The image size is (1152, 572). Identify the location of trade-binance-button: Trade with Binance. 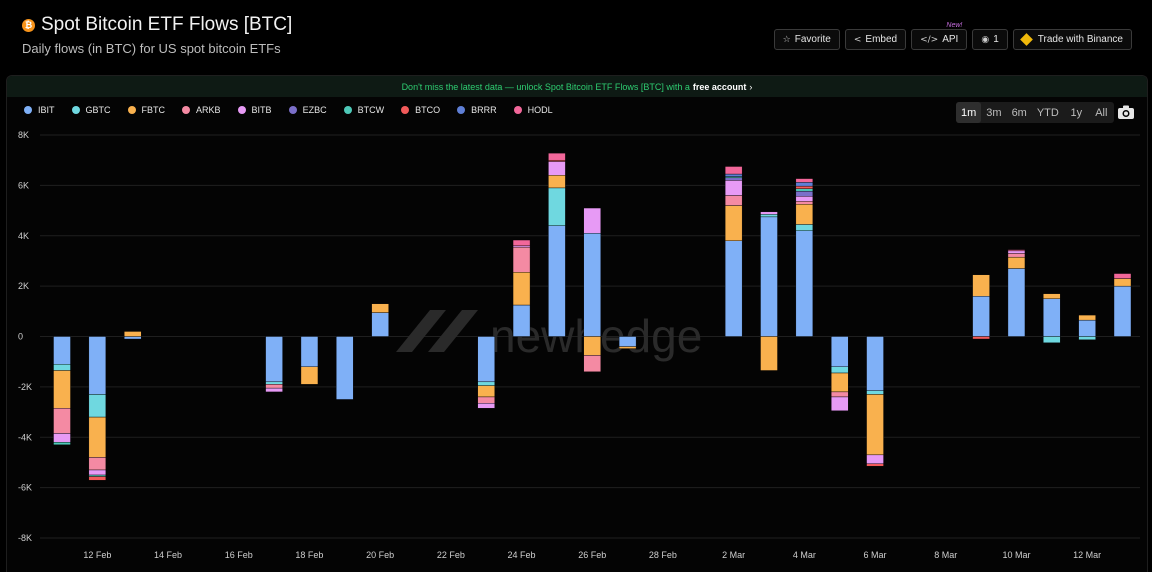
(1072, 39).